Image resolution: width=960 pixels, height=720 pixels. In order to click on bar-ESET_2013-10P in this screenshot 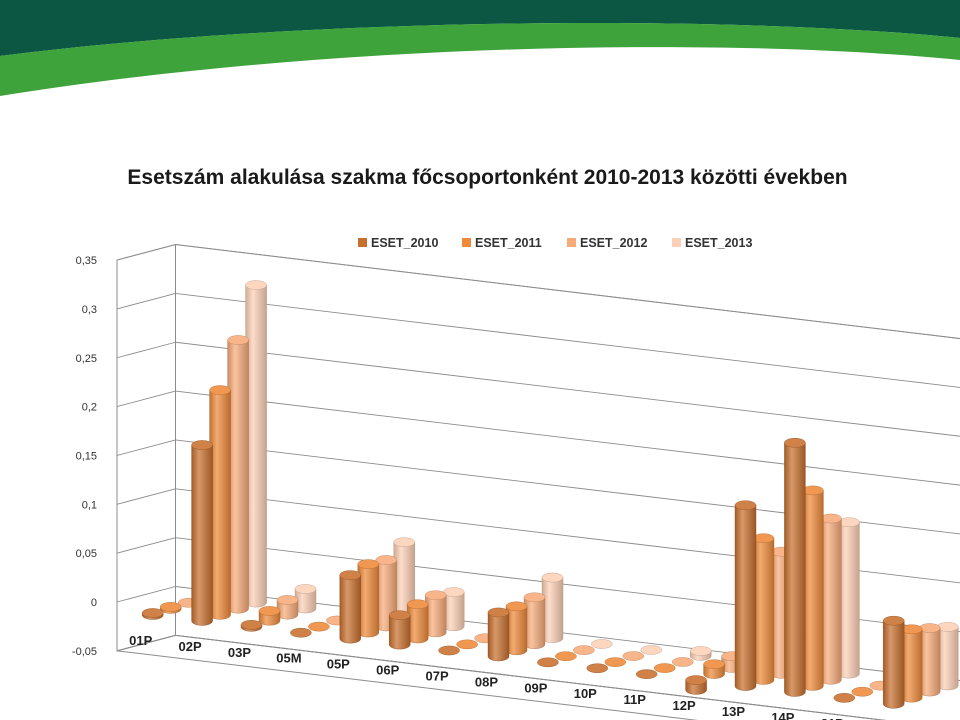, I will do `click(651, 650)`.